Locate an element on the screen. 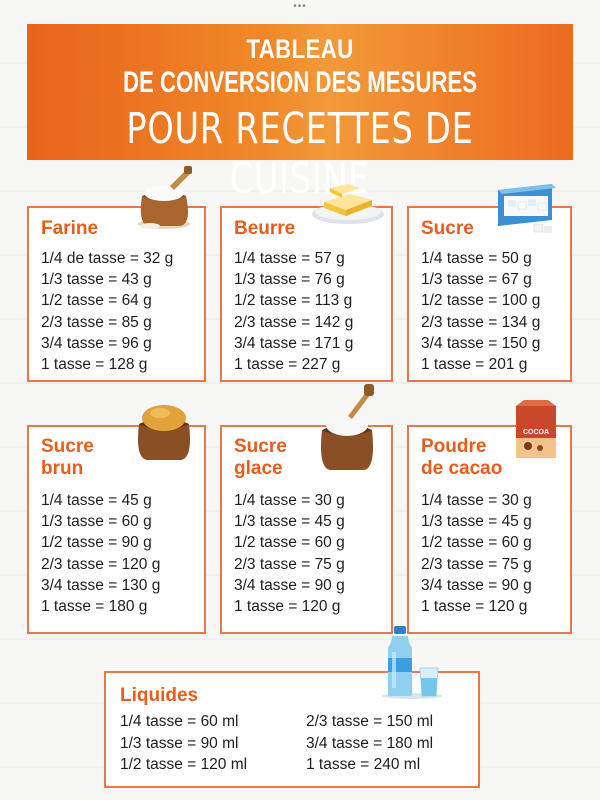 This screenshot has height=800, width=600. card-title: Farine is located at coordinates (70, 228).